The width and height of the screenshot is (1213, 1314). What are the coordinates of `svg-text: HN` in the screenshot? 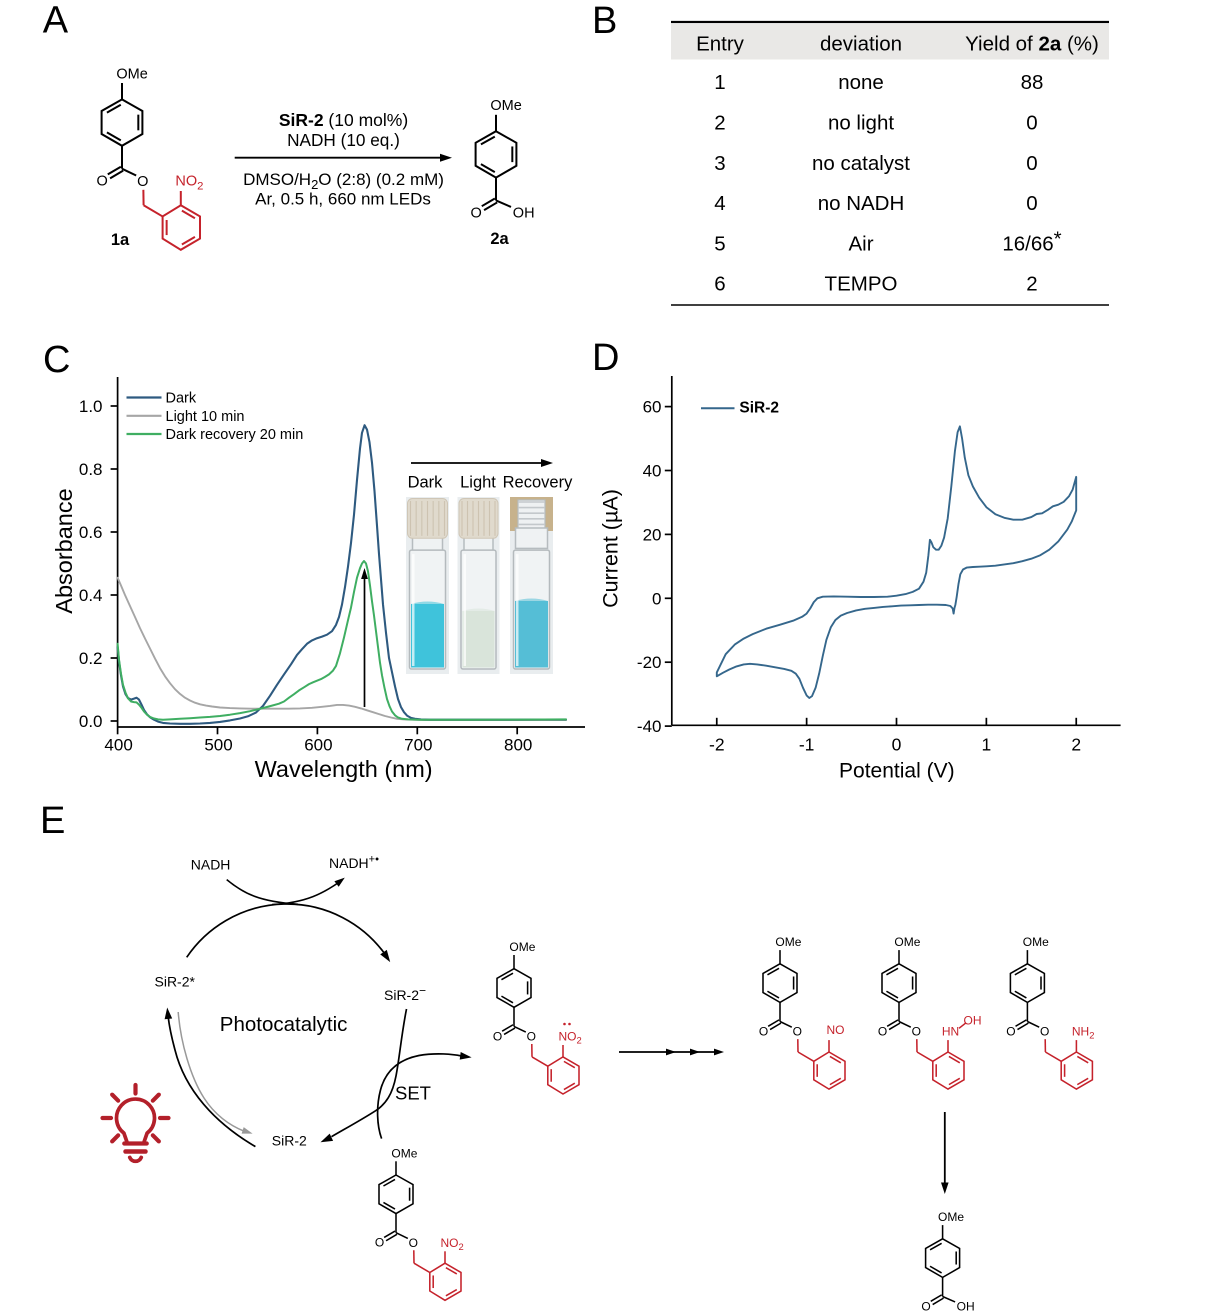 It's located at (950, 1032).